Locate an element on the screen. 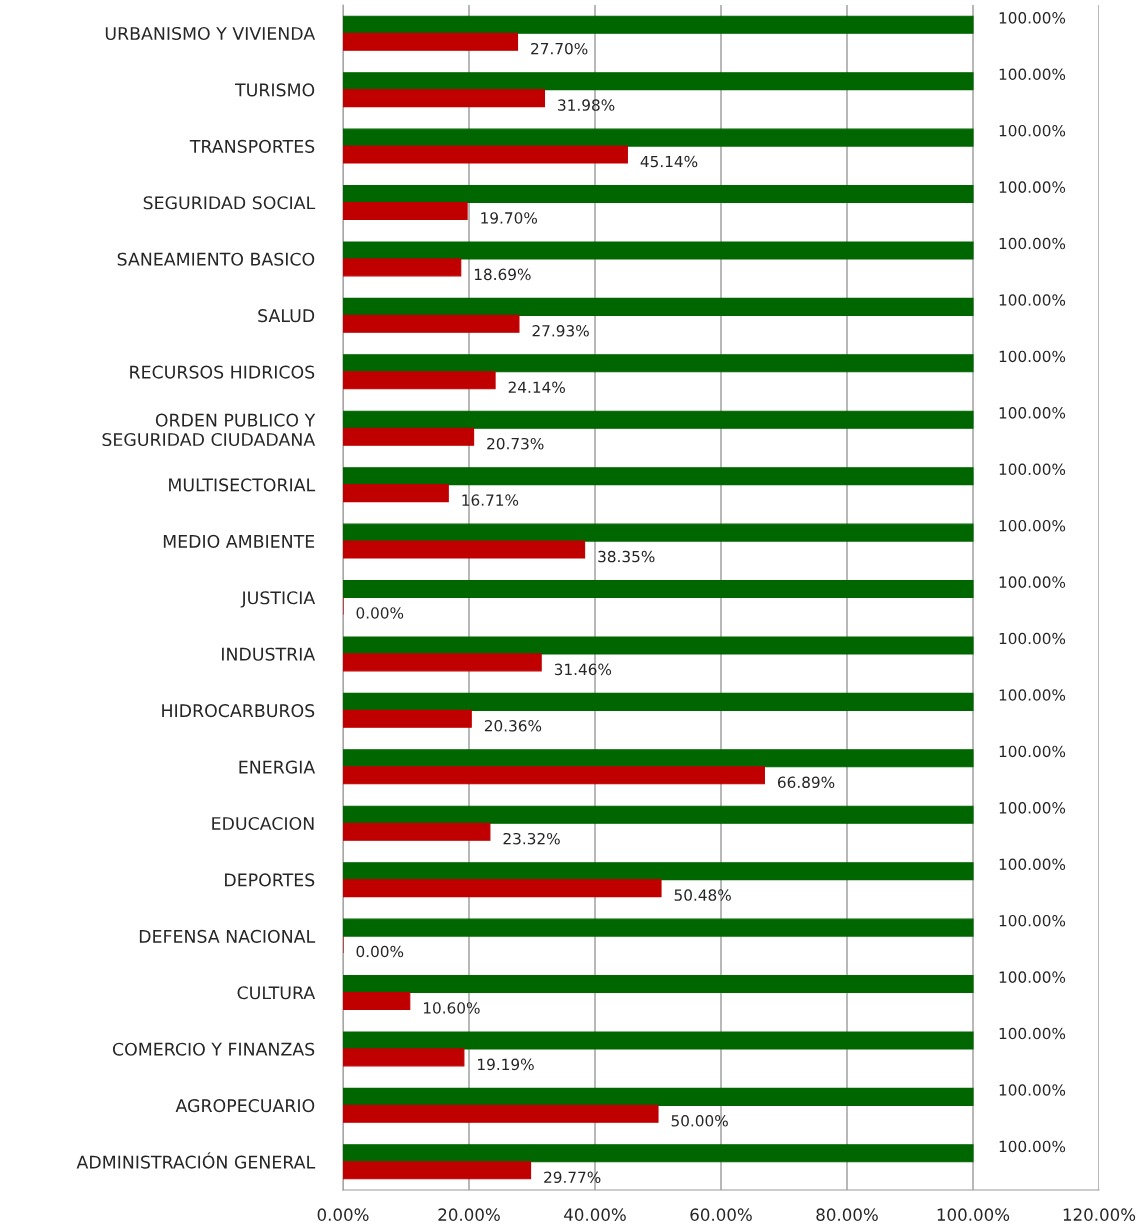 The width and height of the screenshot is (1146, 1232). data-label: 31.98% is located at coordinates (586, 105).